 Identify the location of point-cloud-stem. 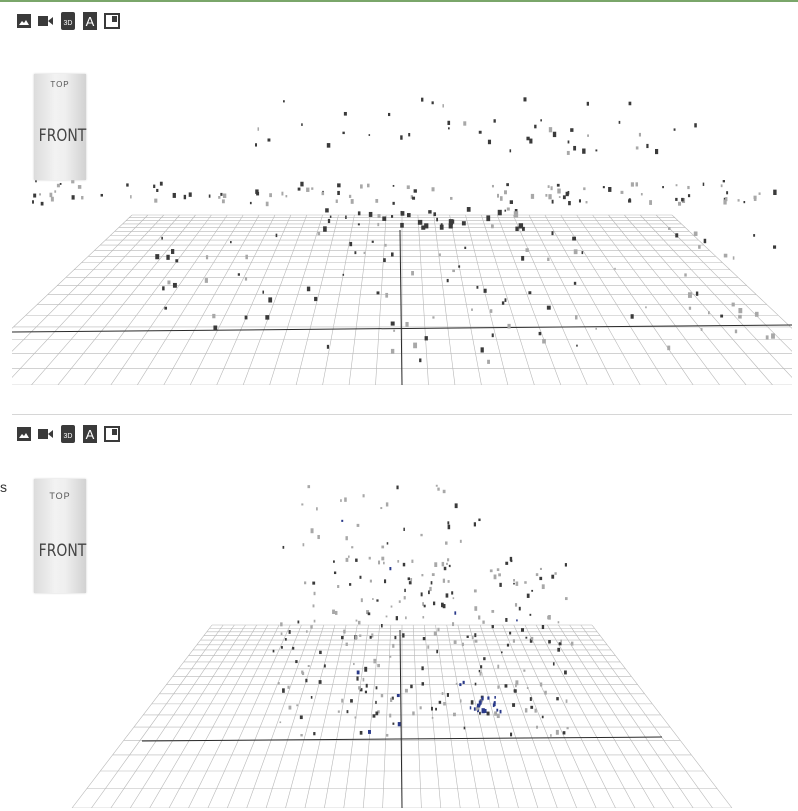
(436, 305).